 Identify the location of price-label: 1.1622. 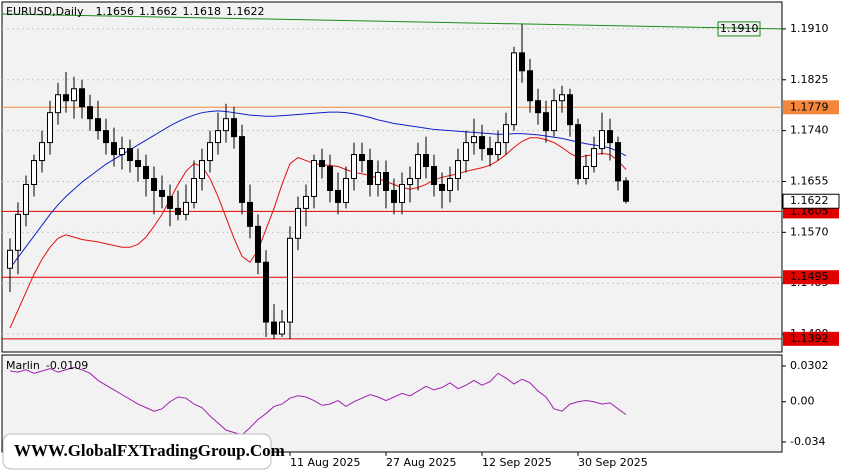
(809, 200).